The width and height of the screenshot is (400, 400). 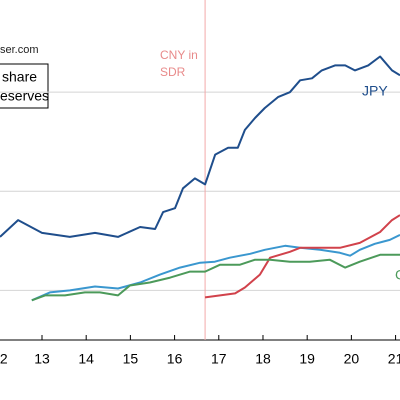 I want to click on x-tick-label: 14, so click(x=86, y=359).